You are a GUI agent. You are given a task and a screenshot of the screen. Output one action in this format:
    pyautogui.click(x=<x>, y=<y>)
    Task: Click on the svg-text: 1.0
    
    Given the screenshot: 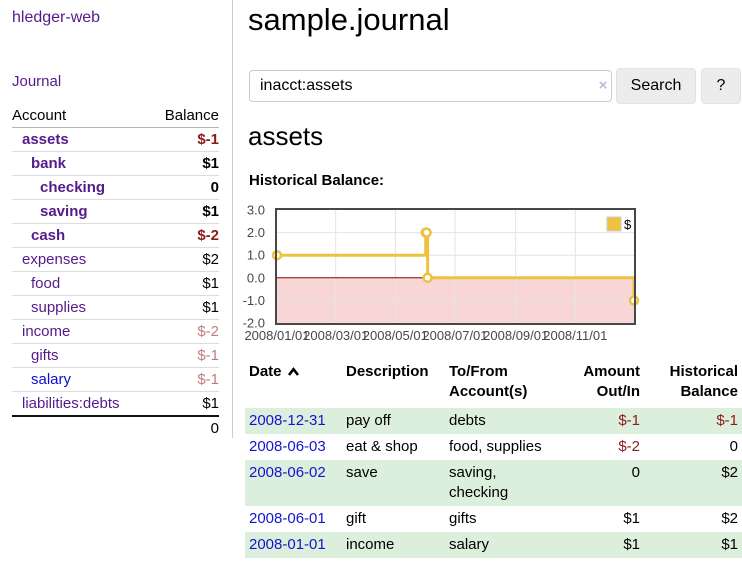 What is the action you would take?
    pyautogui.click(x=256, y=255)
    